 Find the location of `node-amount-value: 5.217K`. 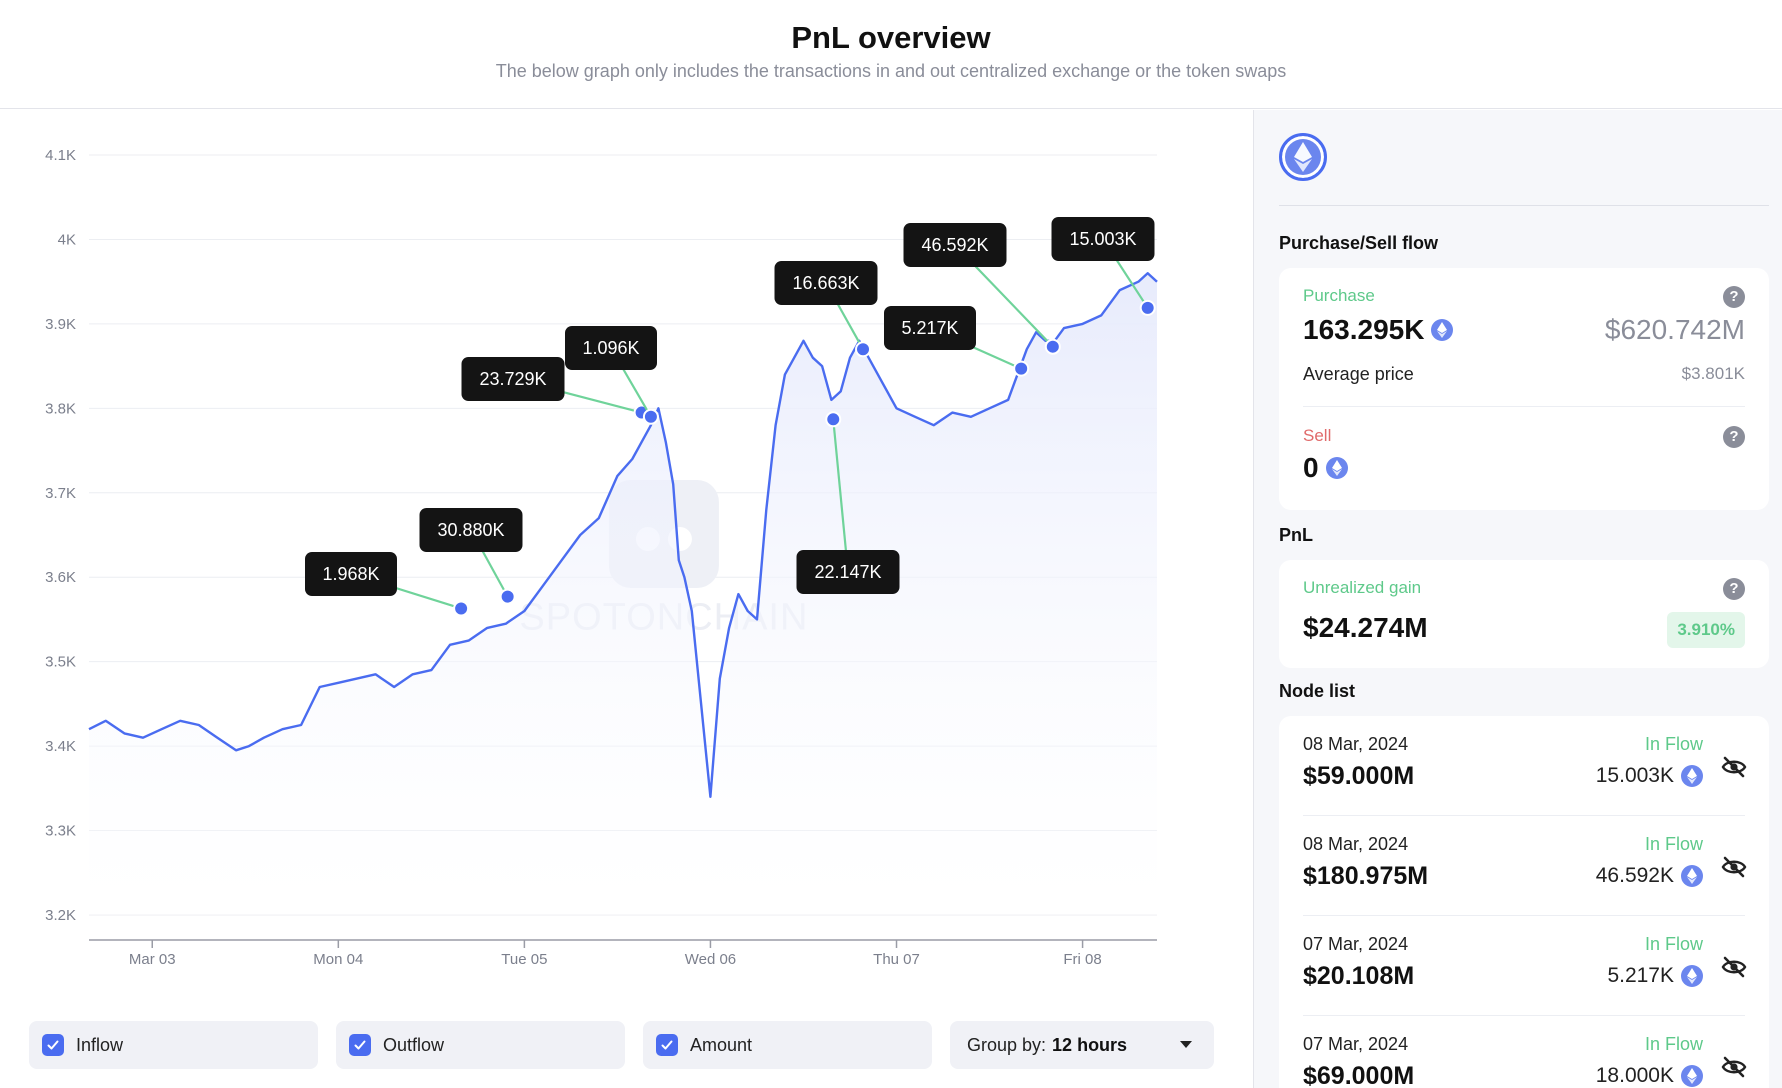

node-amount-value: 5.217K is located at coordinates (1640, 975).